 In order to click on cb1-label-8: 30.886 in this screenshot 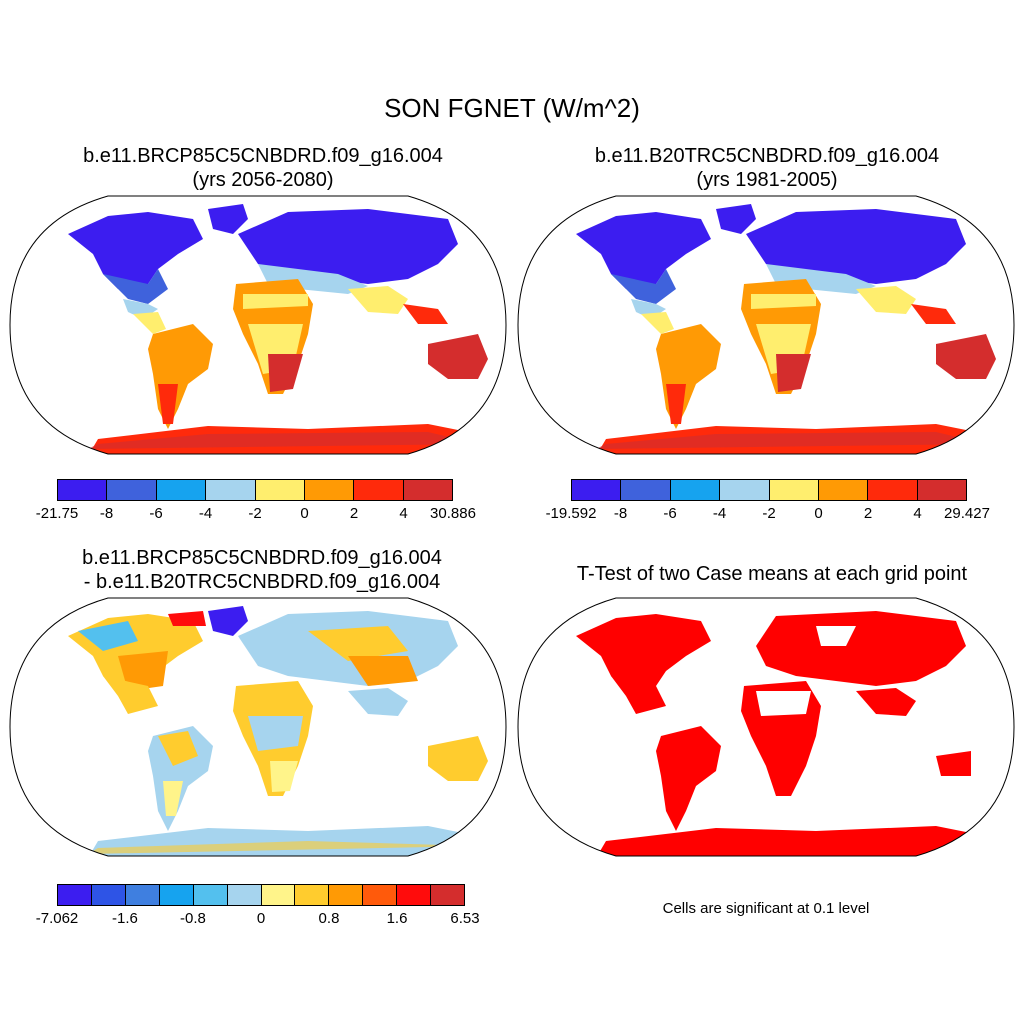, I will do `click(453, 513)`.